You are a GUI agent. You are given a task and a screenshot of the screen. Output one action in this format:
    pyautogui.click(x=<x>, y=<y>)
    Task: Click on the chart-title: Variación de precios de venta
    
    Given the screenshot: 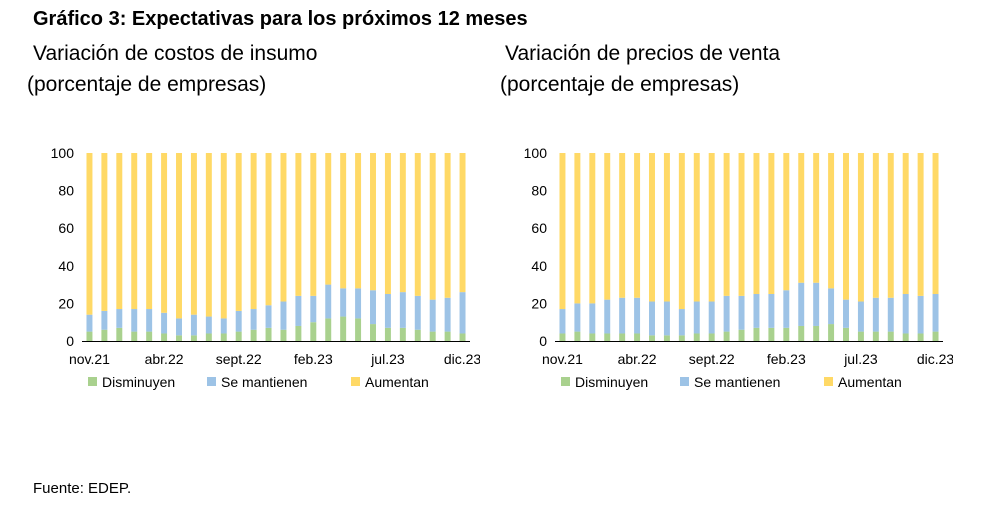 What is the action you would take?
    pyautogui.click(x=643, y=53)
    